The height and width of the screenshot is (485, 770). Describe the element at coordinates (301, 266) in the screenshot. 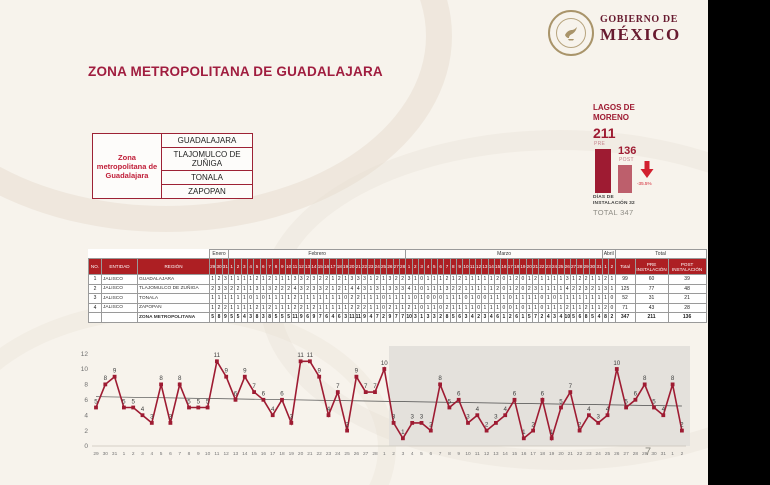

I see `col-header-day: 12` at that location.